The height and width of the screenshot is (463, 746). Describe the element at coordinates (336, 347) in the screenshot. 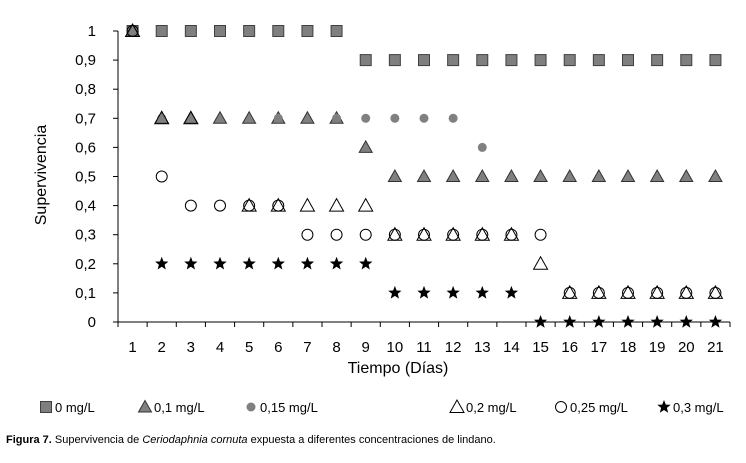

I see `x-tick-label: 8` at that location.